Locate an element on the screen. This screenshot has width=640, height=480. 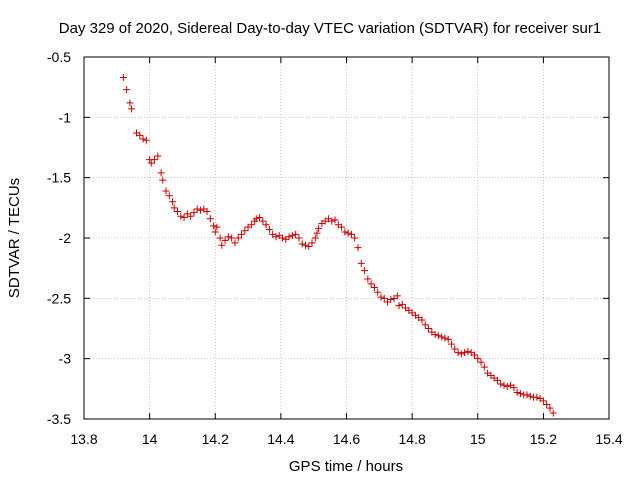
y-tick-label: -0.5 is located at coordinates (59, 57).